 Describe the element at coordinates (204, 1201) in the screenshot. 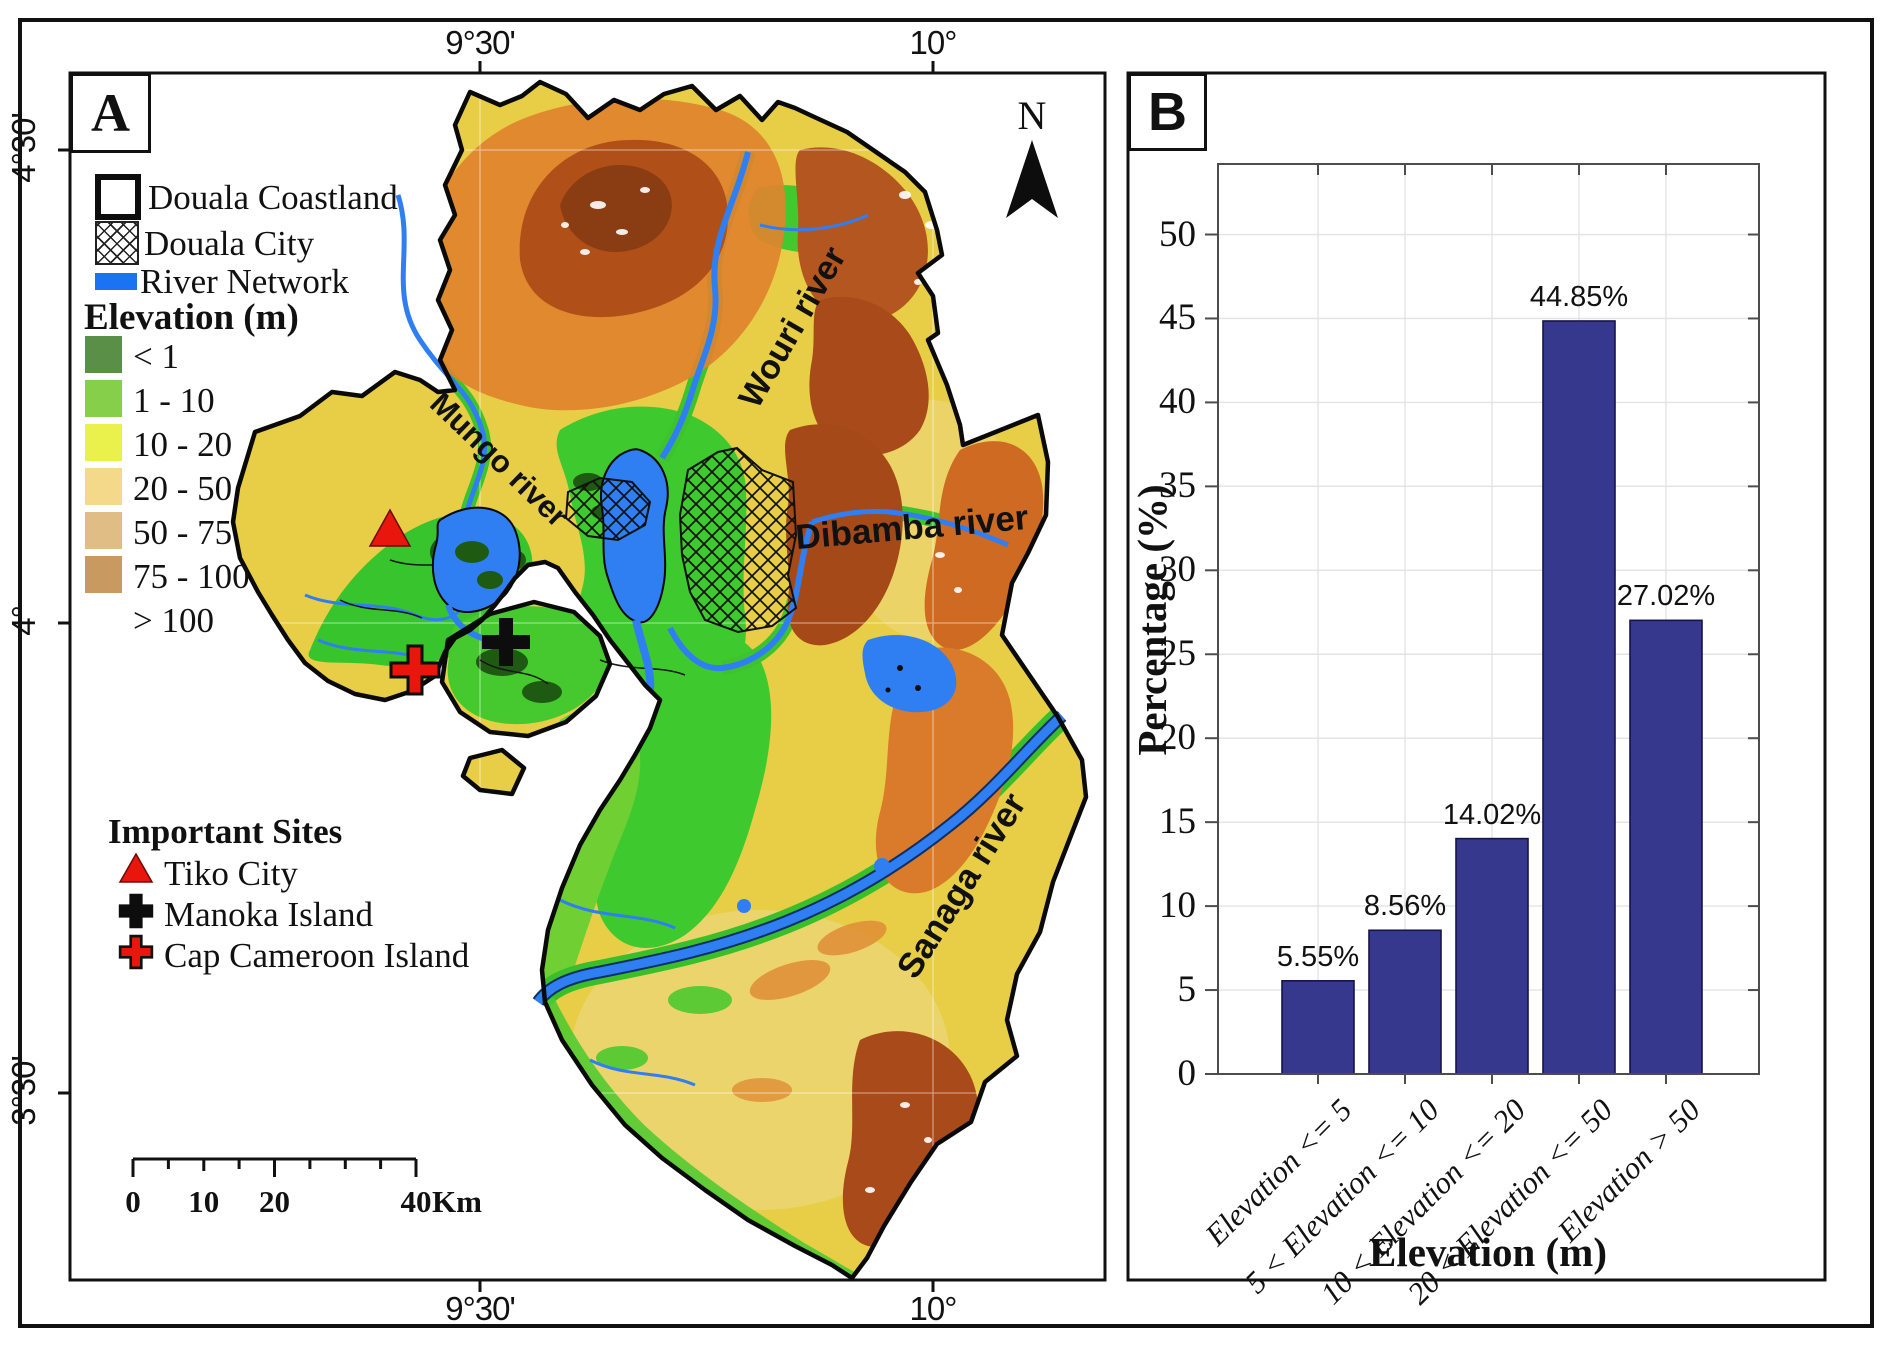

I see `scalebar-number: 10` at that location.